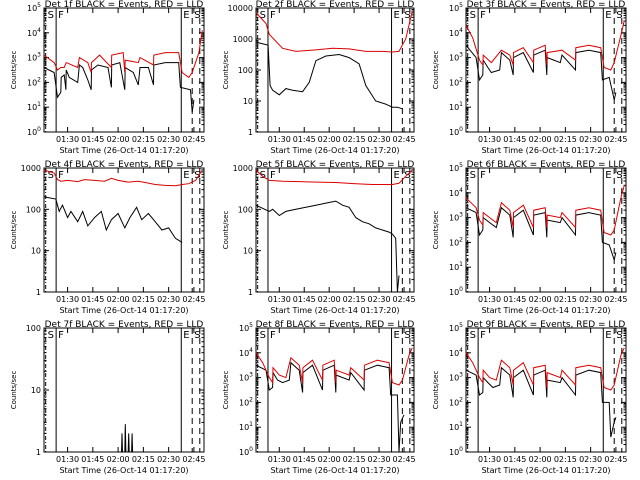 The height and width of the screenshot is (480, 640). Describe the element at coordinates (335, 5) in the screenshot. I see `panel-title: Det 2f BLACK = Events, RED = LLD` at that location.